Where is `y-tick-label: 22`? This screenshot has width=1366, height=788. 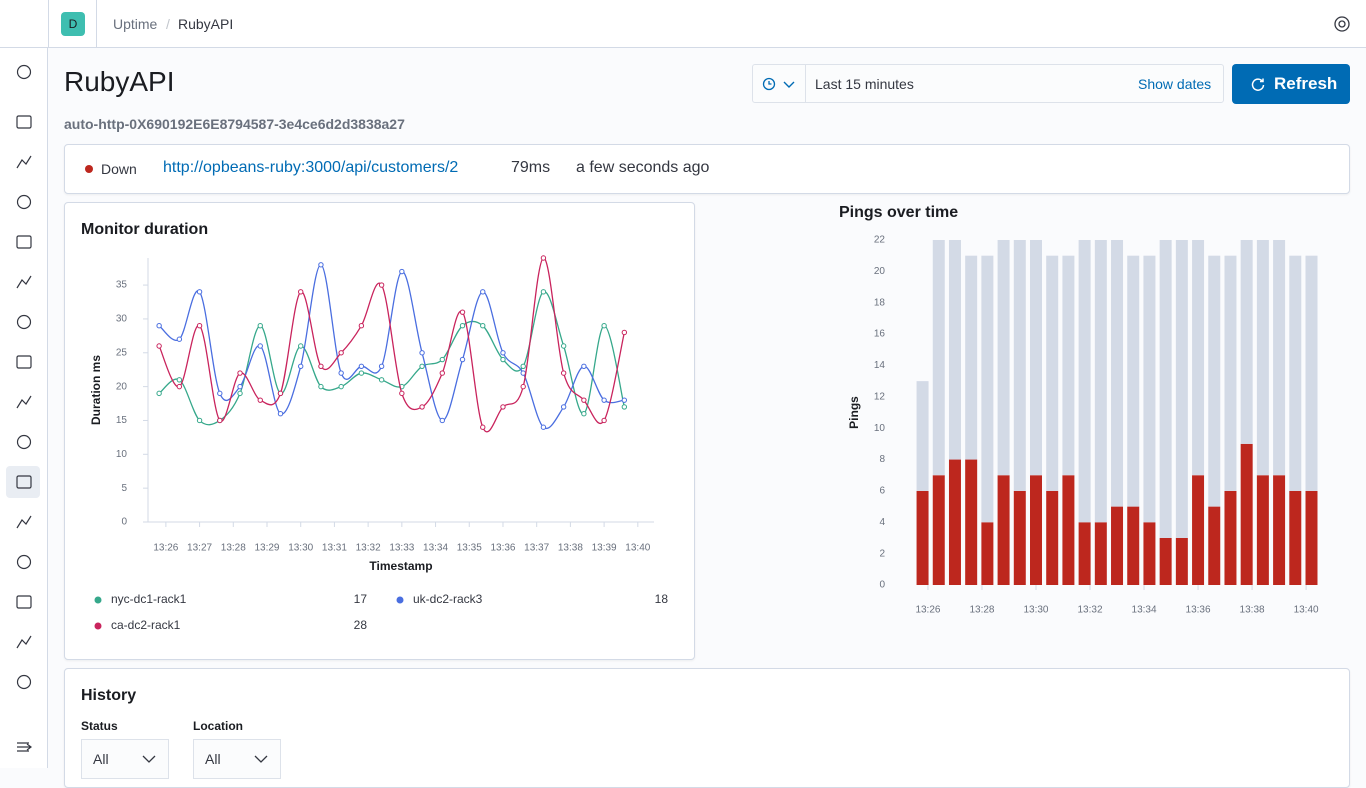
y-tick-label: 22 is located at coordinates (880, 240).